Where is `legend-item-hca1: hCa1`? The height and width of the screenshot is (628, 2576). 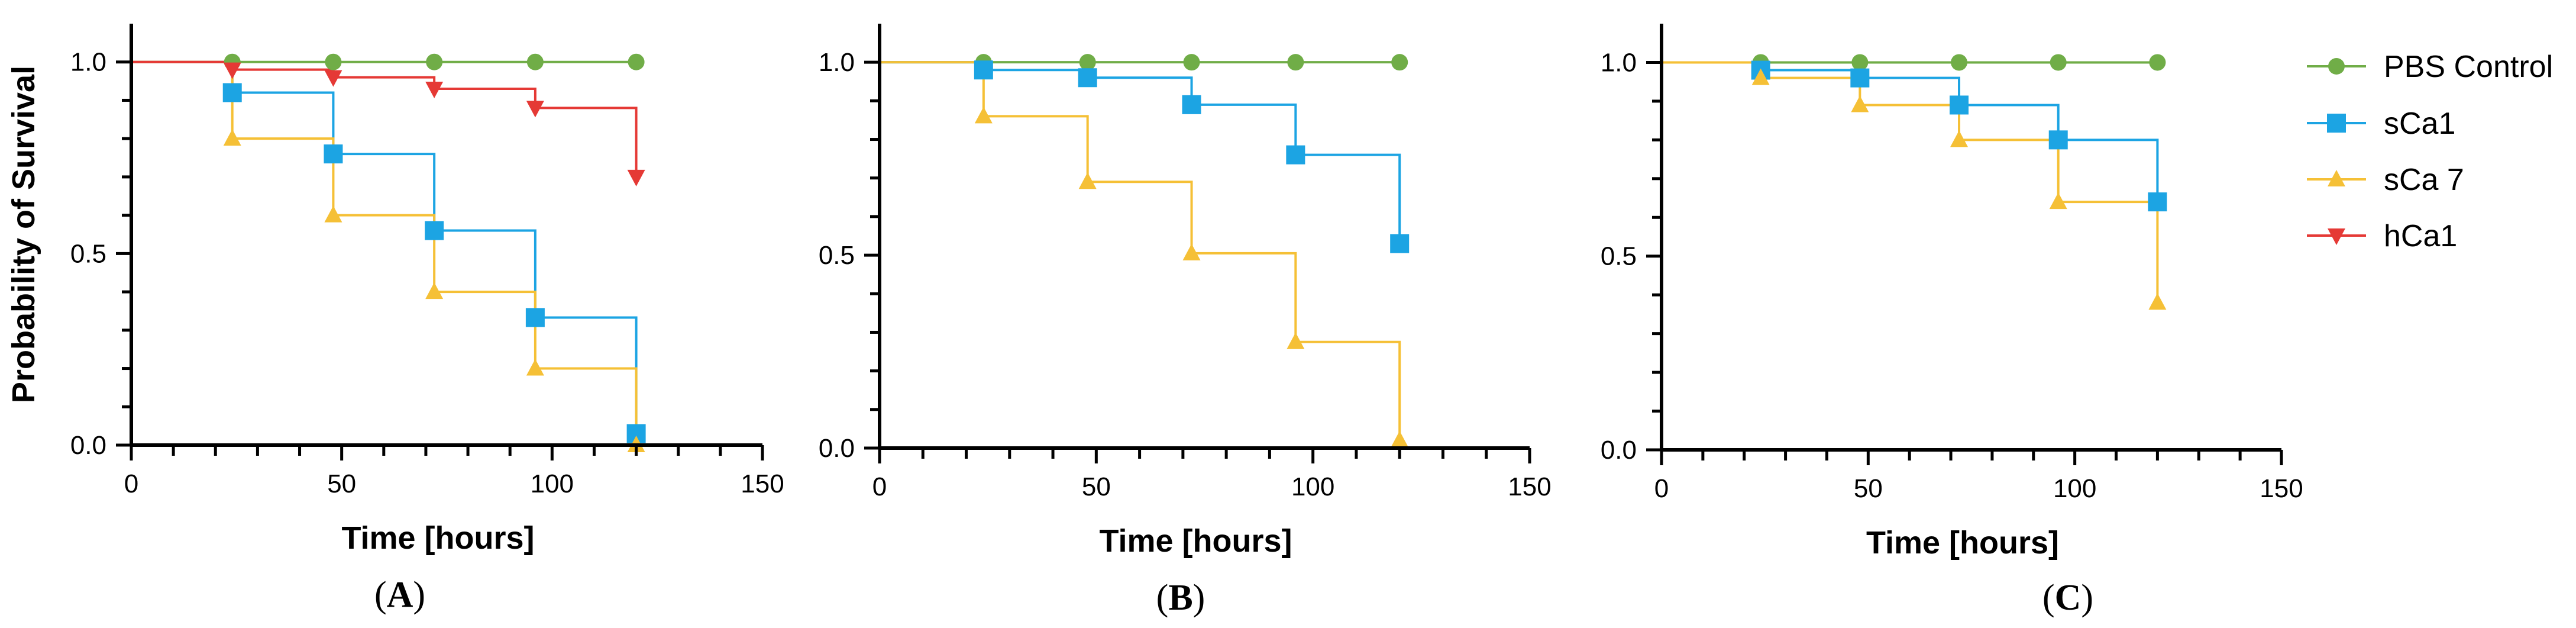 legend-item-hca1: hCa1 is located at coordinates (2382, 236).